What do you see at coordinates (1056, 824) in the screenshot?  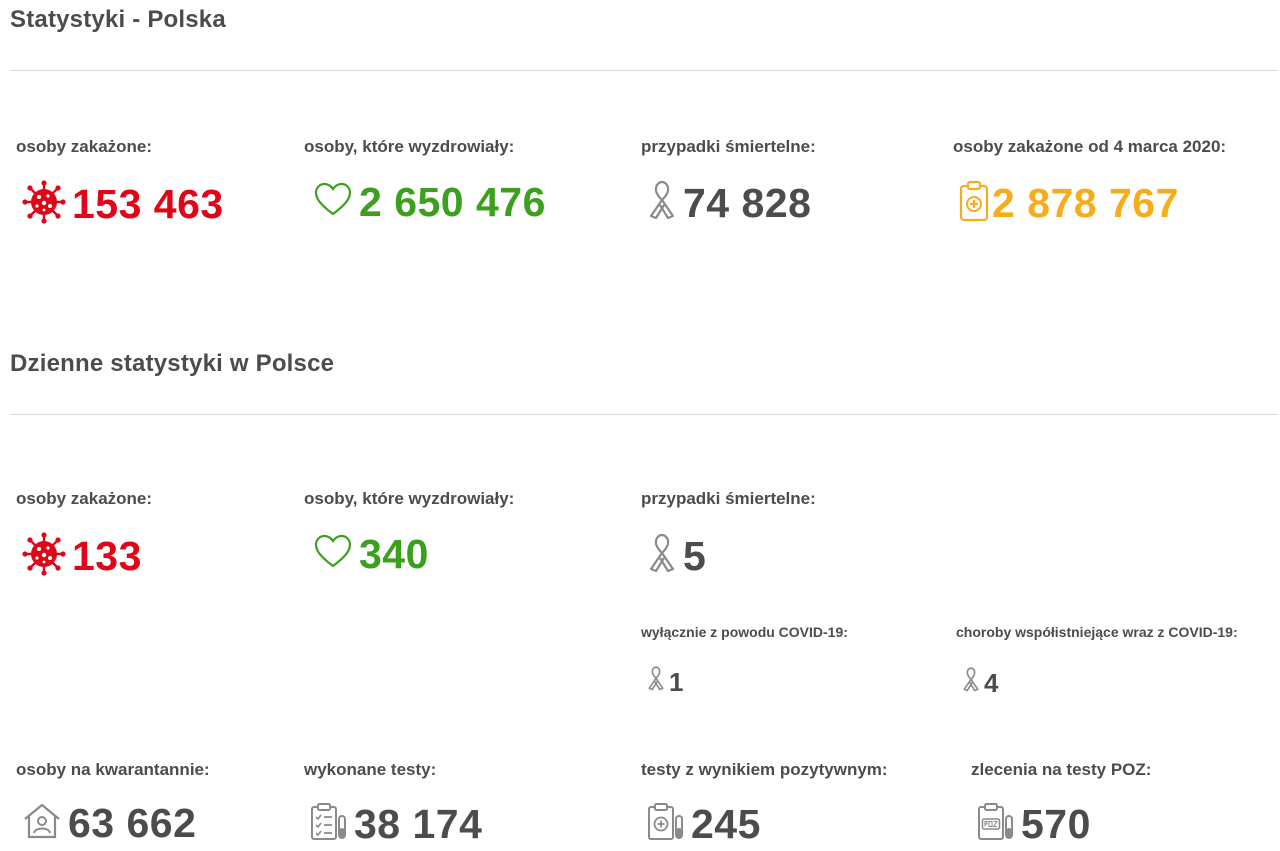 I see `poz-value: 570` at bounding box center [1056, 824].